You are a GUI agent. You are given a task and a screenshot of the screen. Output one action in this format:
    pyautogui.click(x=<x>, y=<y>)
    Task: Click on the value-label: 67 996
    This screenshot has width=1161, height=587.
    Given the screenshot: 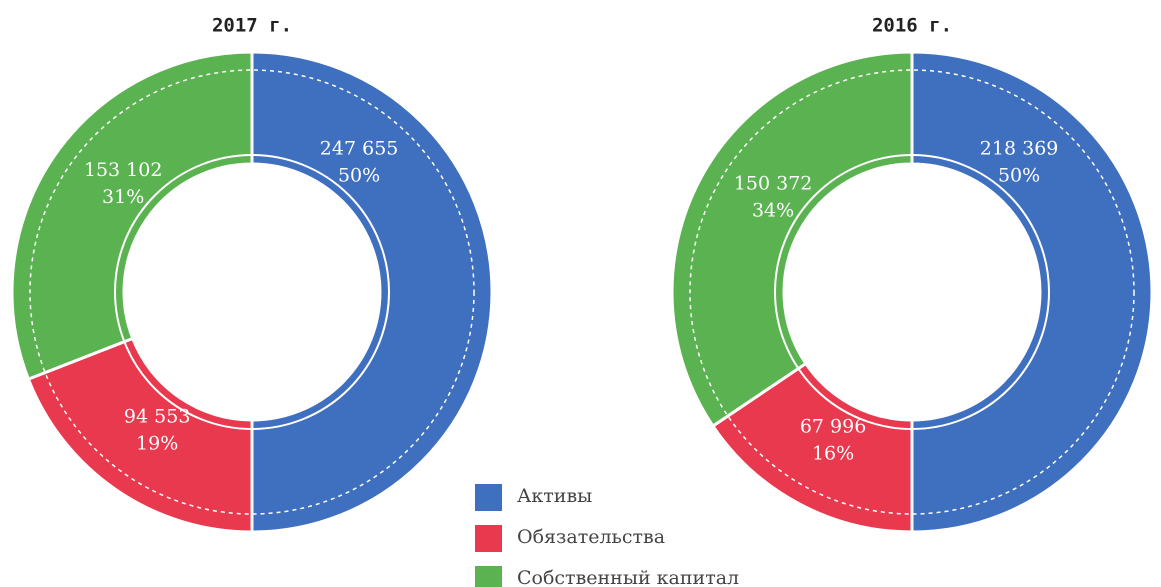 What is the action you would take?
    pyautogui.click(x=833, y=426)
    